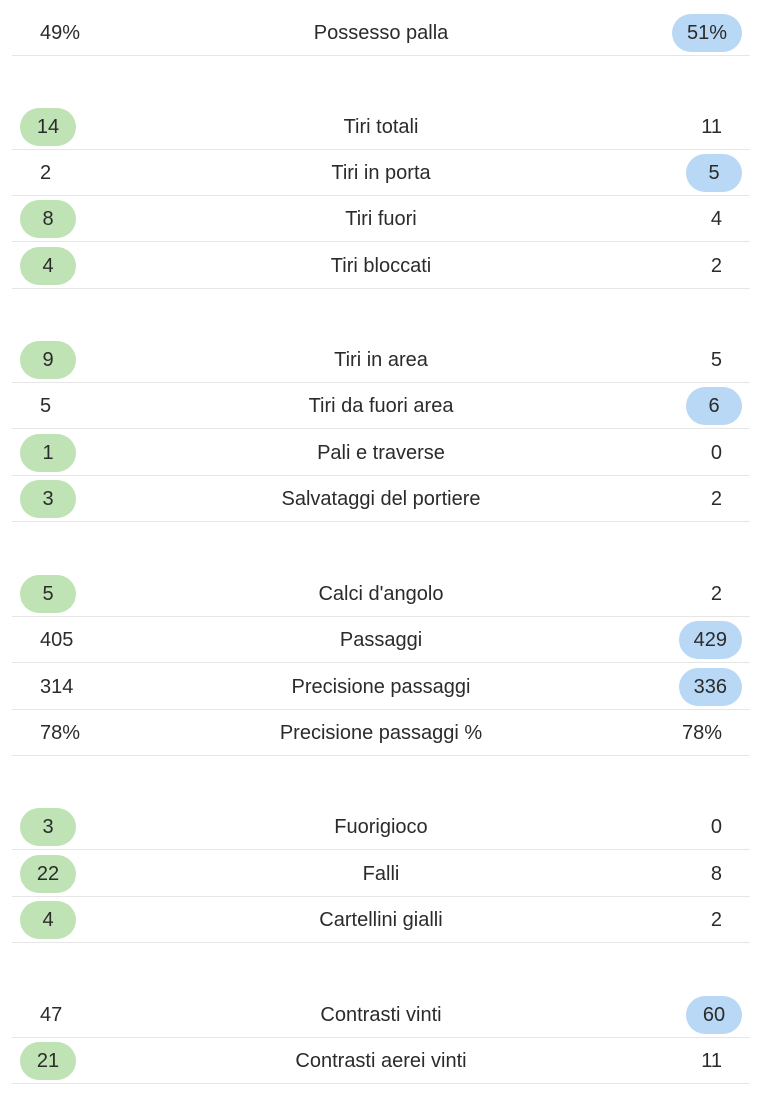 The height and width of the screenshot is (1099, 767). I want to click on stat-label: Salvataggi del portiere, so click(381, 498).